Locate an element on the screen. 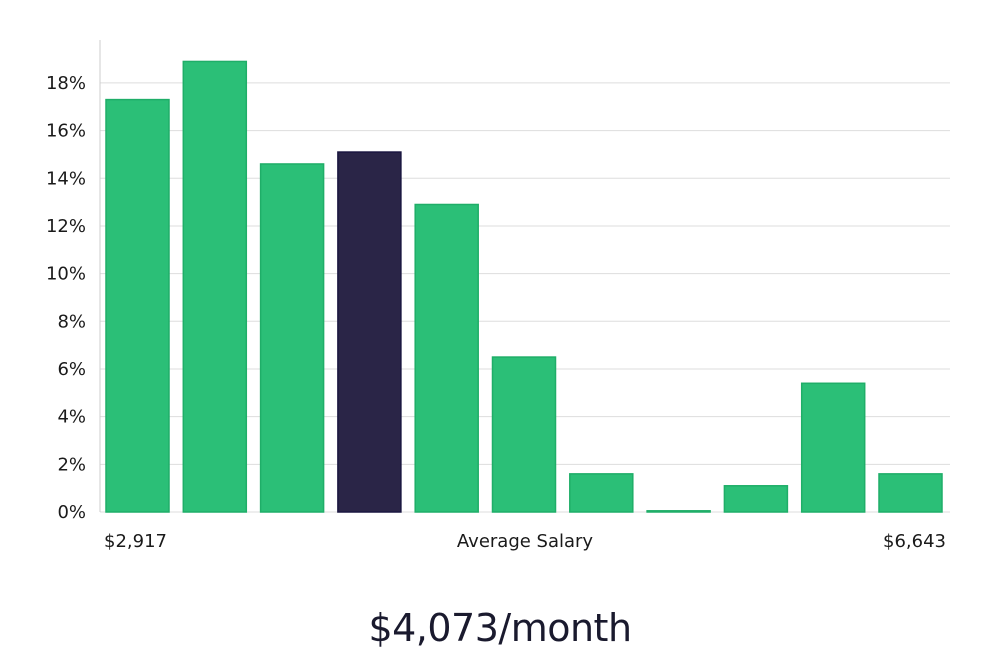  y-tick-label: 10% is located at coordinates (66, 274).